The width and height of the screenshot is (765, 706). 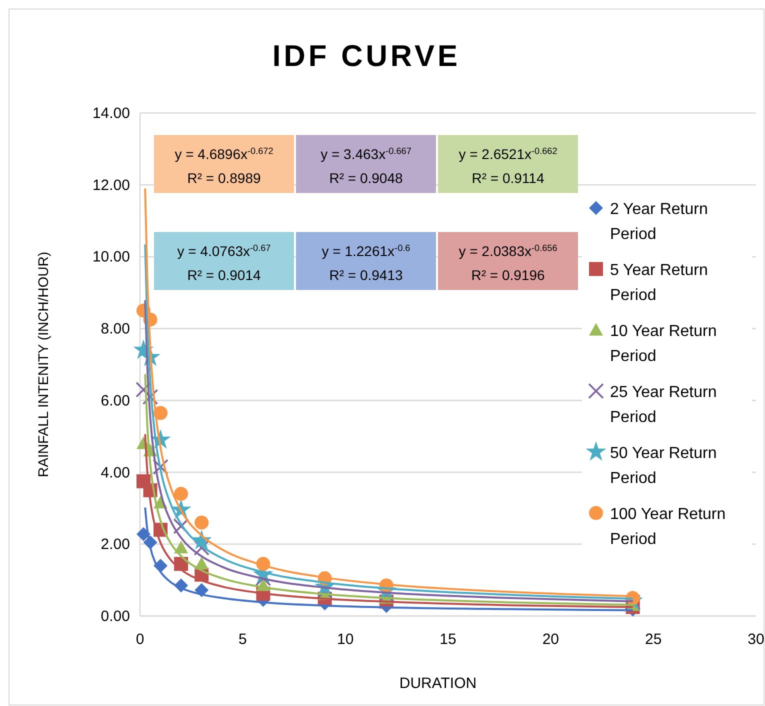 I want to click on x-tick-label: 30, so click(x=756, y=639).